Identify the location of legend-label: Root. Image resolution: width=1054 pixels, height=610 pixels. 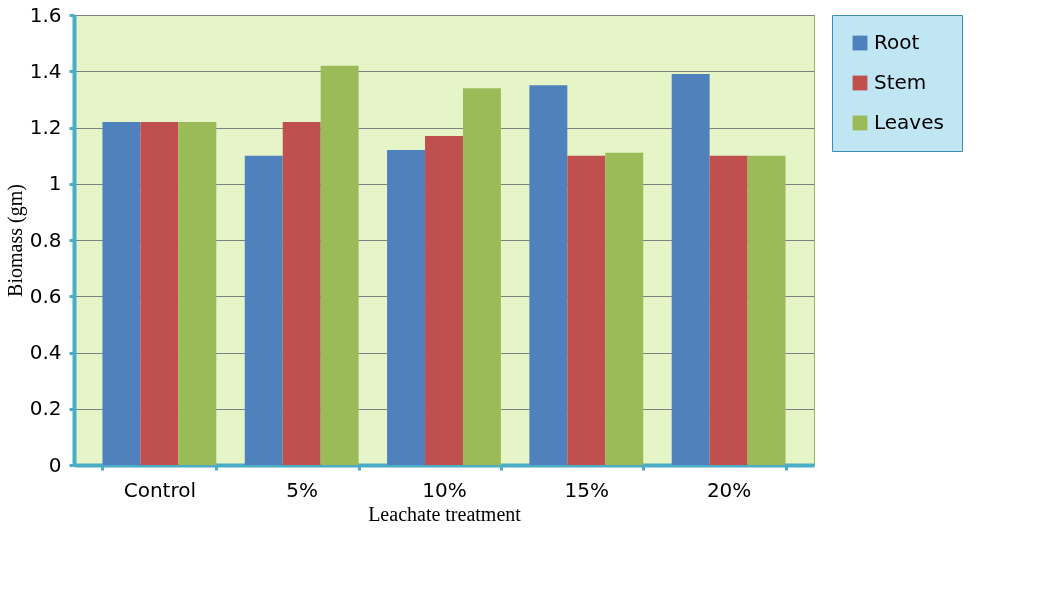
(897, 42).